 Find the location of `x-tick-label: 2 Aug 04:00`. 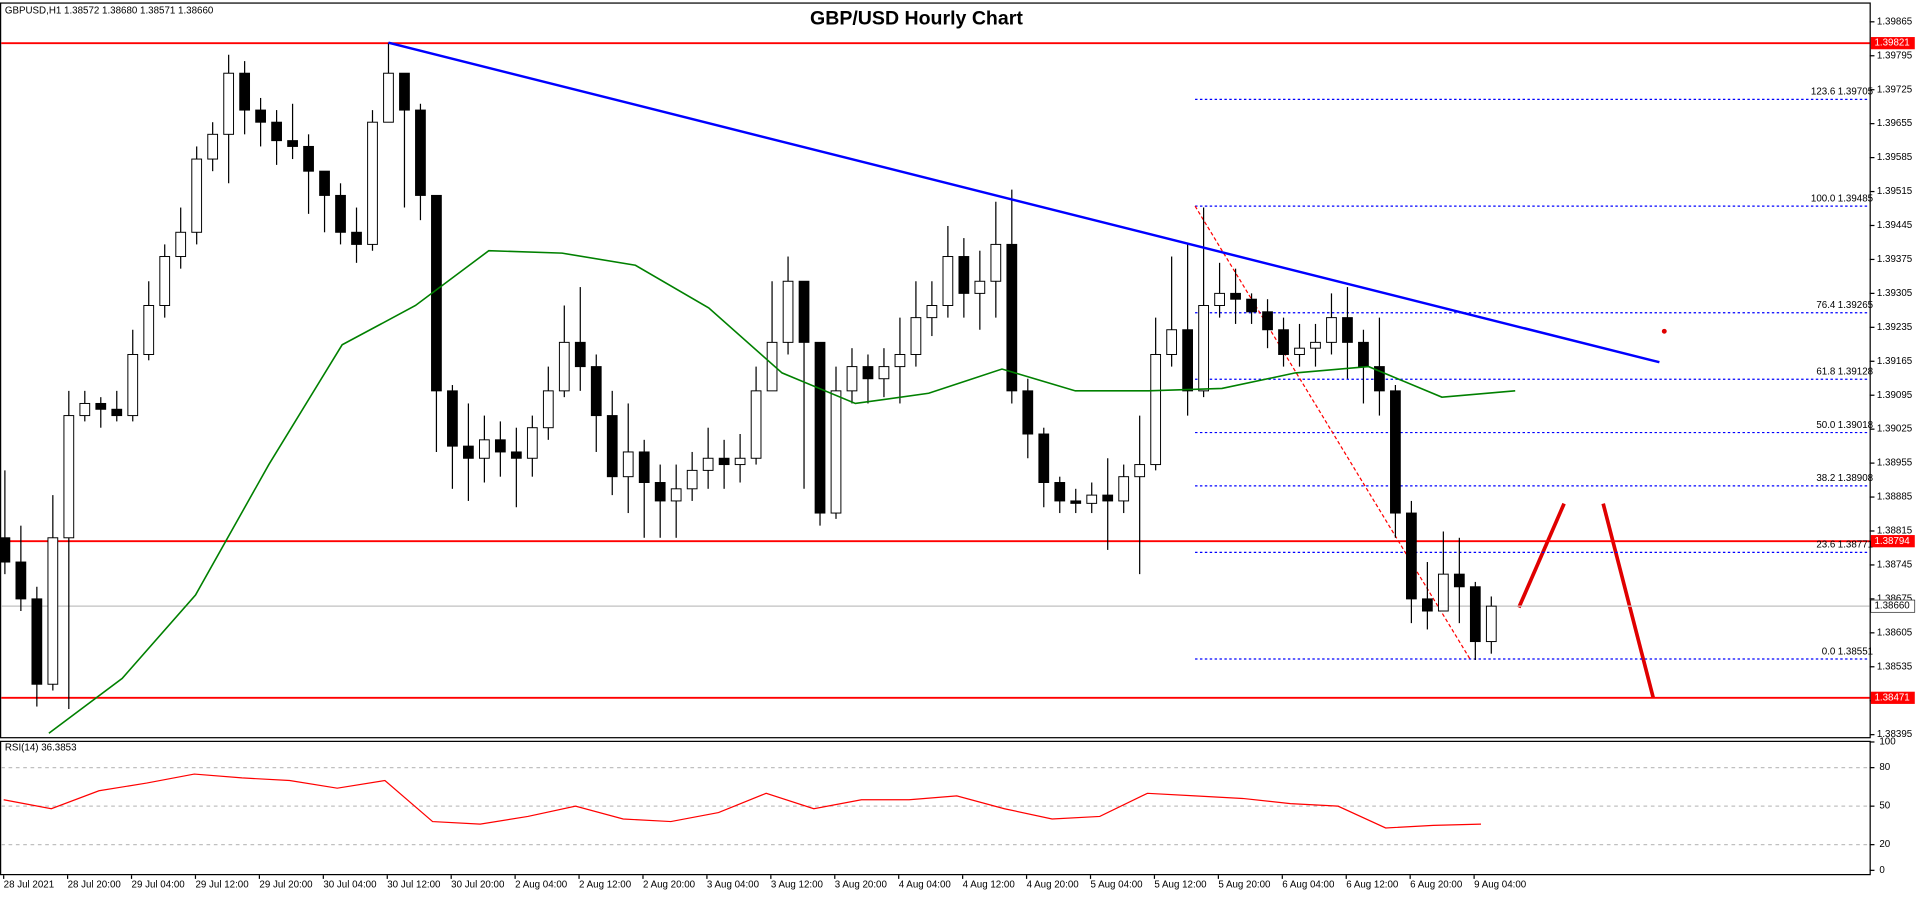

x-tick-label: 2 Aug 04:00 is located at coordinates (541, 885).